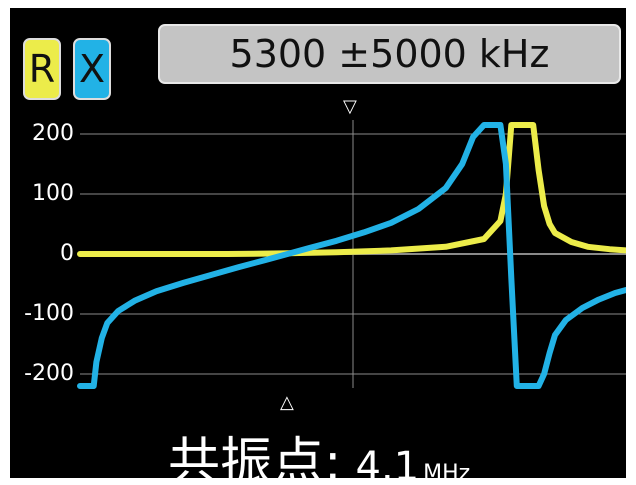 The image size is (636, 485). What do you see at coordinates (350, 106) in the screenshot?
I see `center-marker-top: ▽` at bounding box center [350, 106].